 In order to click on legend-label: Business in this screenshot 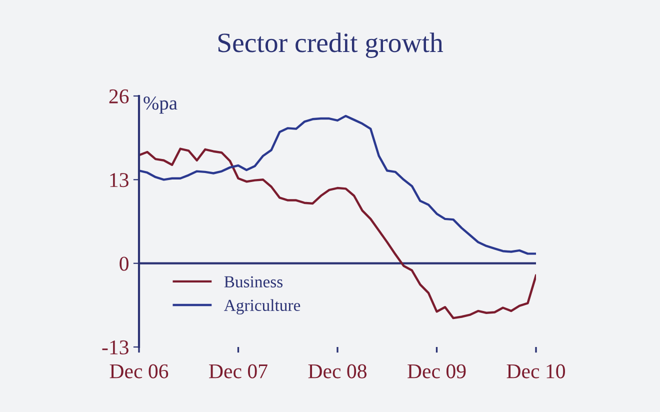, I will do `click(253, 282)`.